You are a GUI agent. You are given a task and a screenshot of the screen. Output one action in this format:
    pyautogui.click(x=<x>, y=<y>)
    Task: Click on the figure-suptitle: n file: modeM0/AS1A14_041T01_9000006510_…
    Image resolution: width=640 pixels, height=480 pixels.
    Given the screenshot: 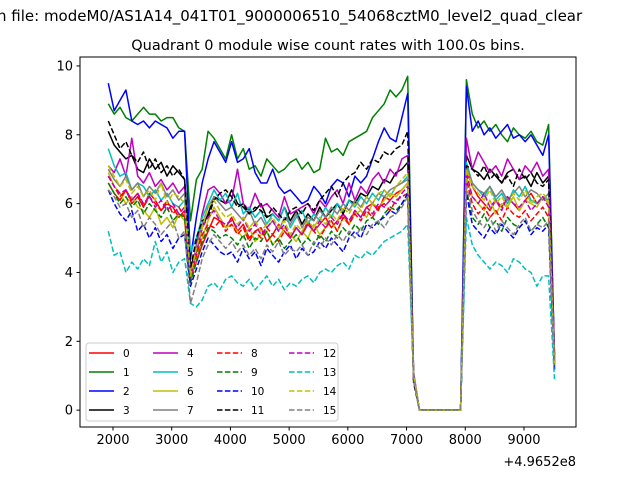 What is the action you would take?
    pyautogui.click(x=291, y=16)
    